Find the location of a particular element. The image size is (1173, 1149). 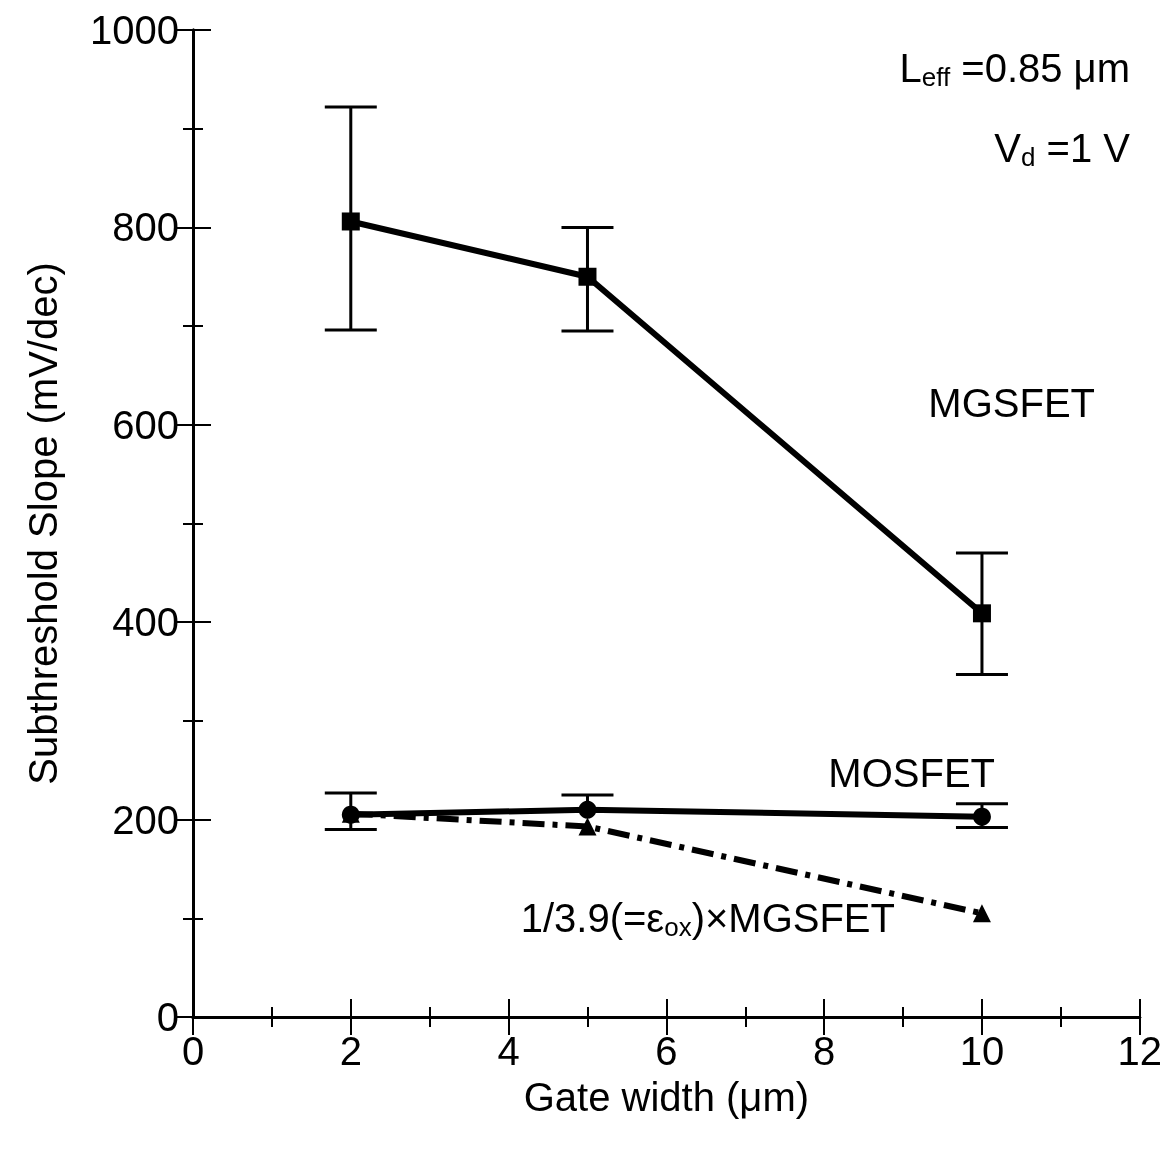

x-tick-label: 4 is located at coordinates (508, 1051).